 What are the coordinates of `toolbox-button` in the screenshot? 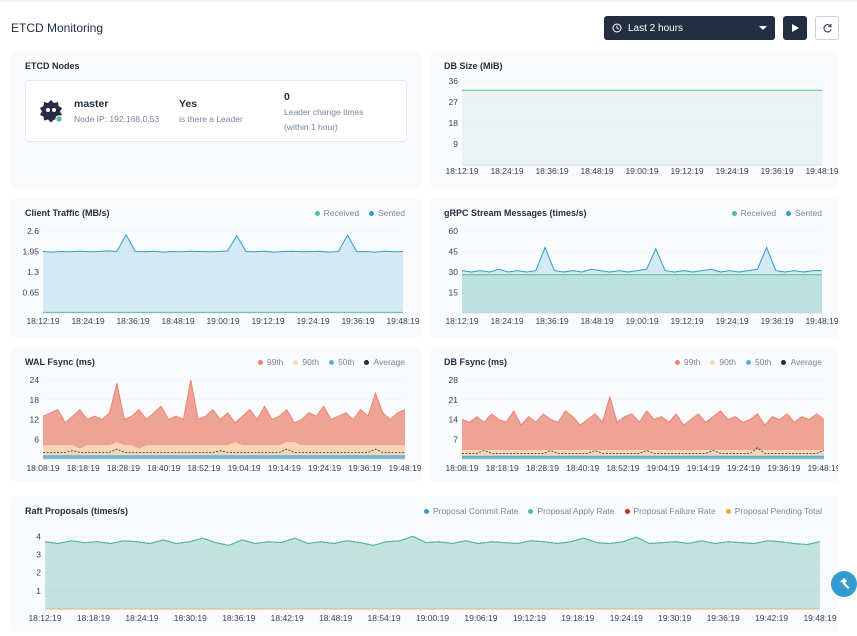 It's located at (844, 584).